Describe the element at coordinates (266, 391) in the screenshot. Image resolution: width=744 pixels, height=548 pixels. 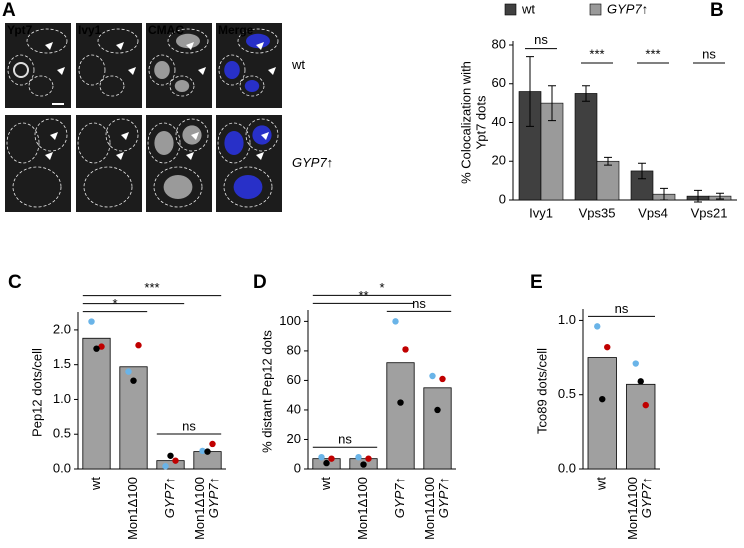
I see `y-axis-label: % distant Pep12 dots` at that location.